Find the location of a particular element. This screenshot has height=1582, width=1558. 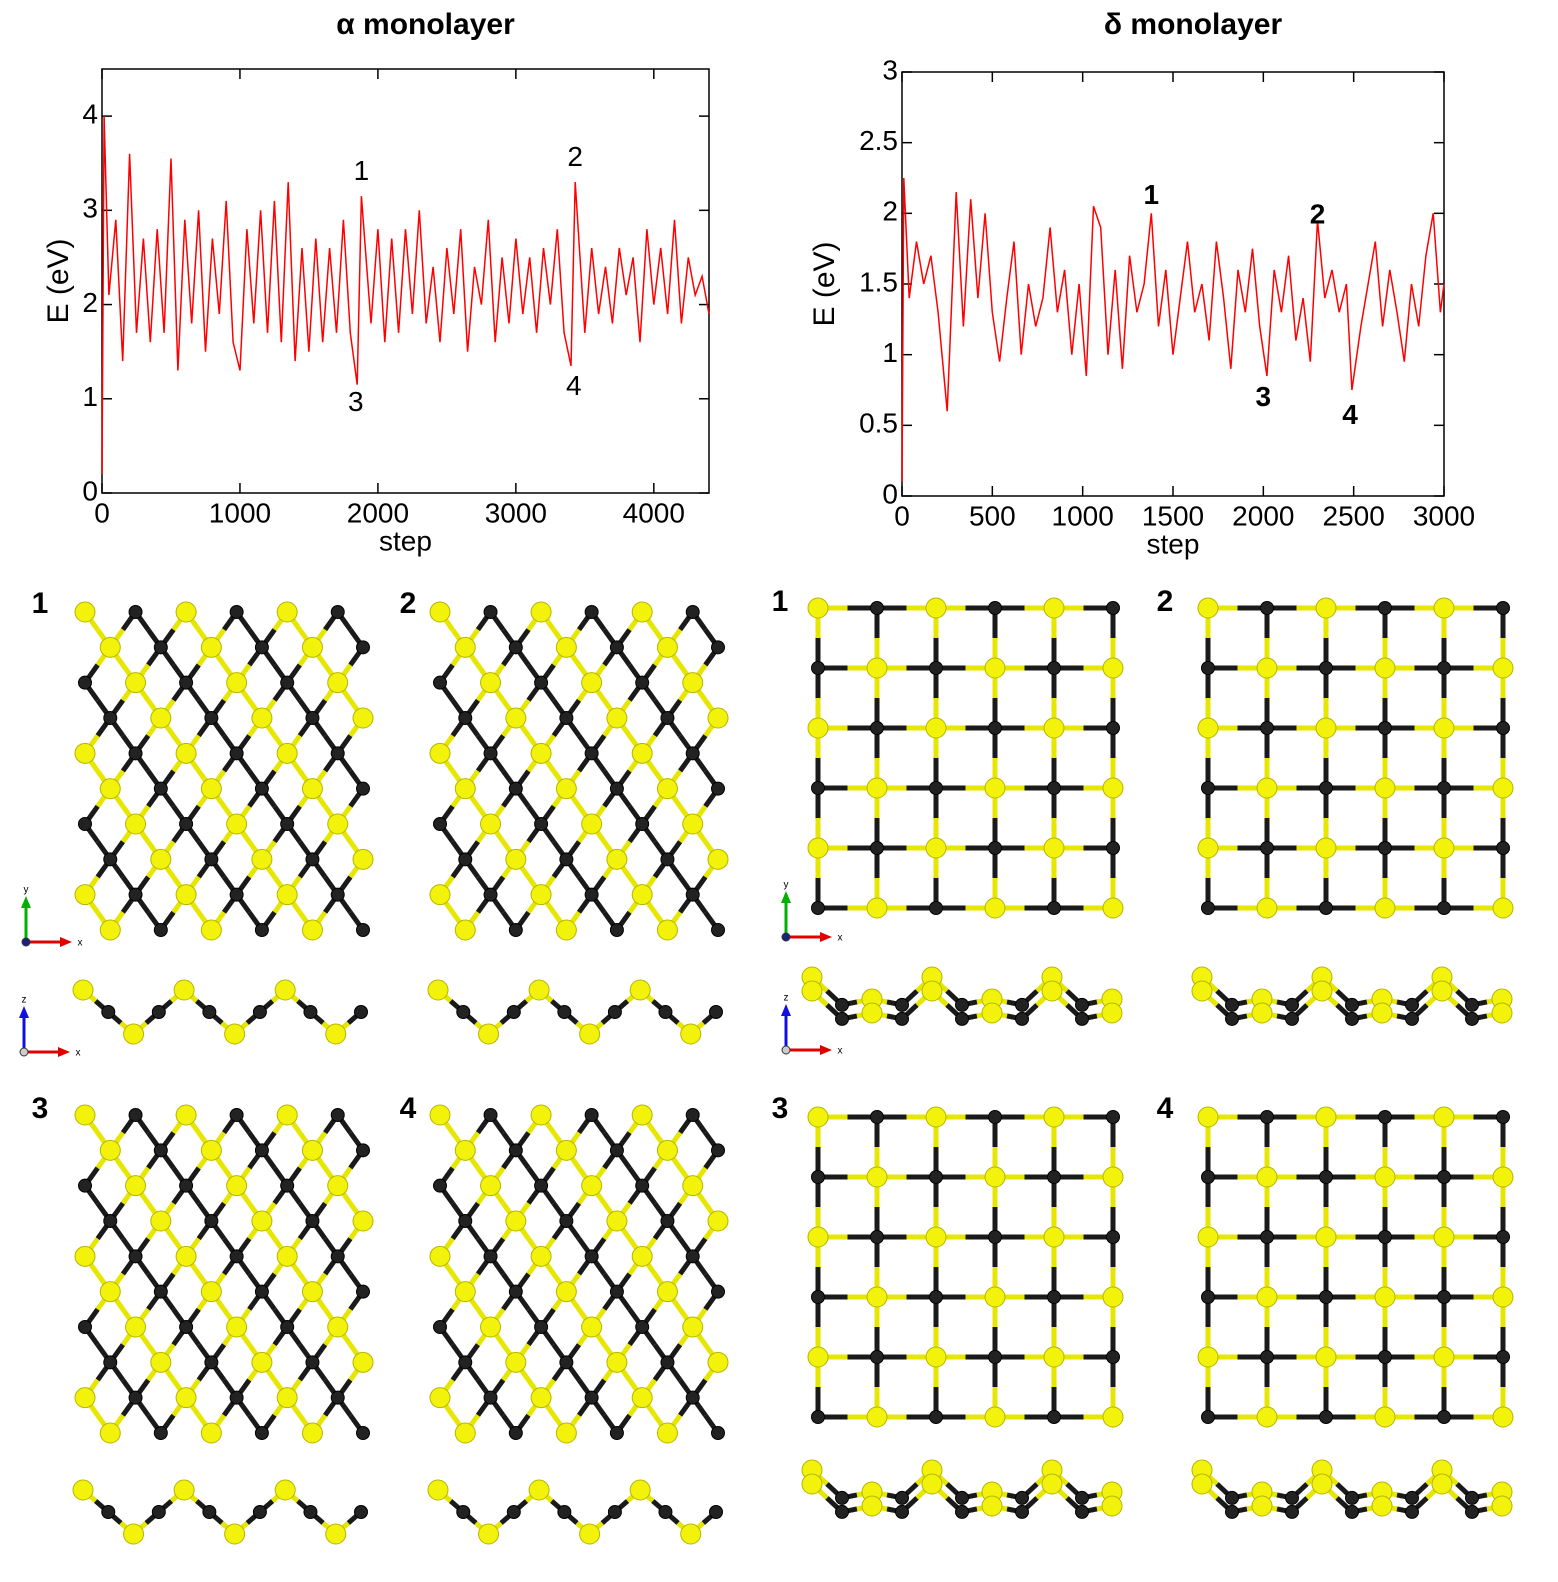

triad-label: y is located at coordinates (786, 885).